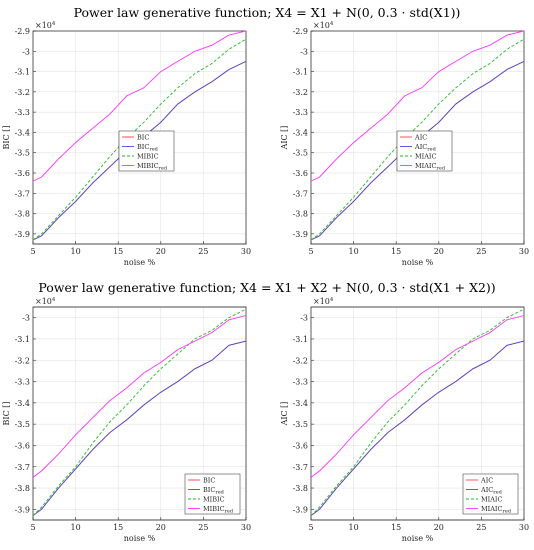 The height and width of the screenshot is (550, 534). I want to click on series-line-miaic, so click(417, 139).